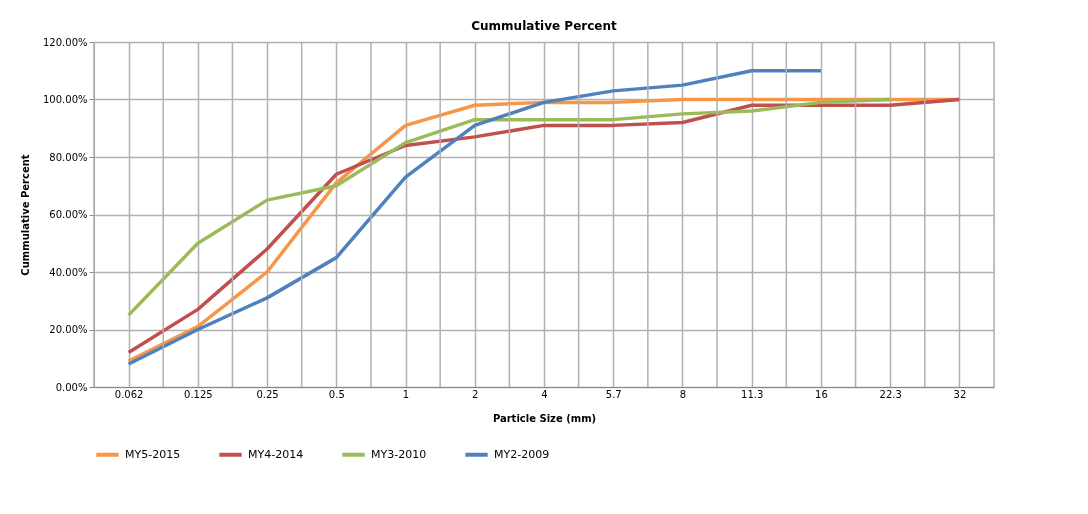 Image resolution: width=1088 pixels, height=514 pixels. Describe the element at coordinates (65, 99) in the screenshot. I see `y-tick-label: 100.00%` at that location.